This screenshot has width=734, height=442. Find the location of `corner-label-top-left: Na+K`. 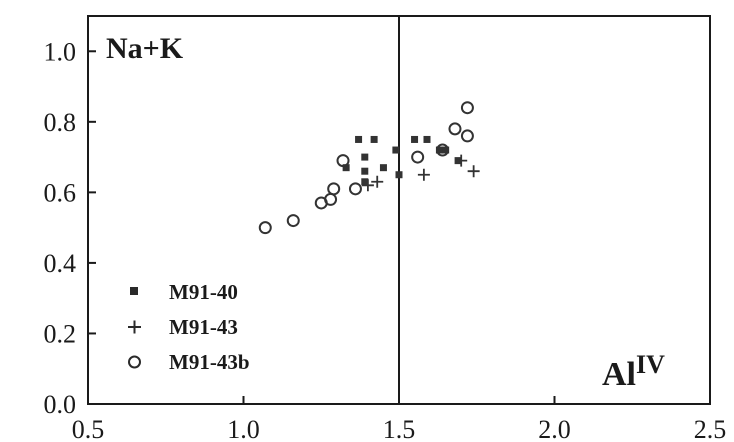

corner-label-top-left: Na+K is located at coordinates (145, 48).